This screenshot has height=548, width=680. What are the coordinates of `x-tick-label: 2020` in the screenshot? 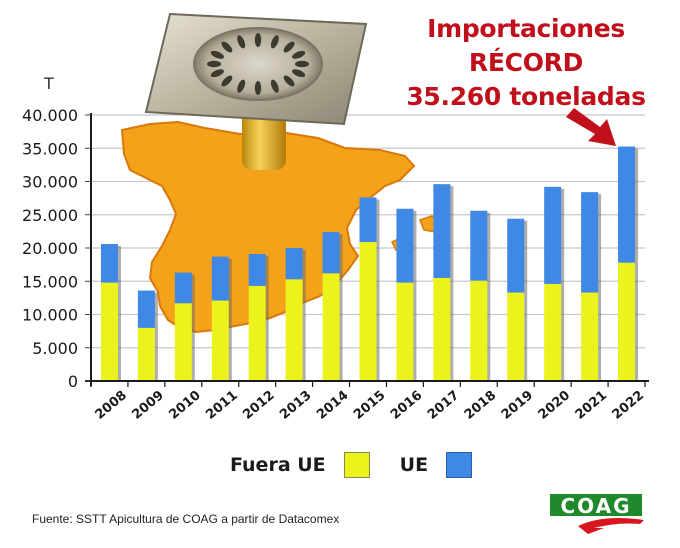 It's located at (554, 405).